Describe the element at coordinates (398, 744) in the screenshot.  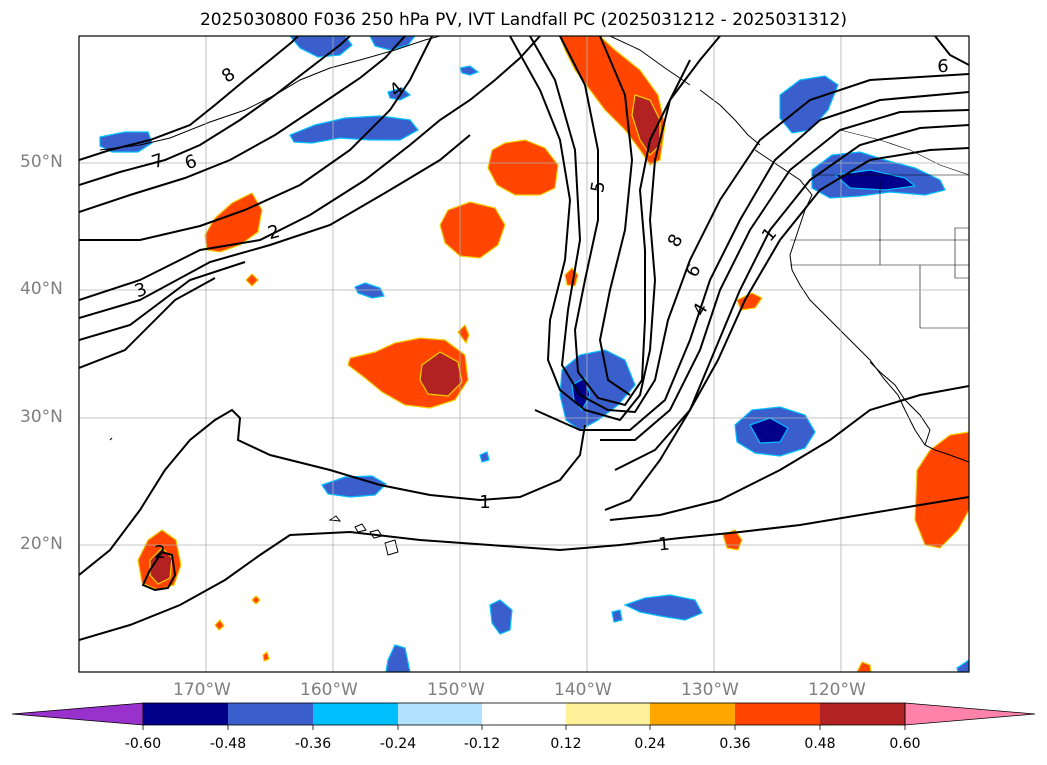
I see `colorbar-tick-label: -0.24` at that location.